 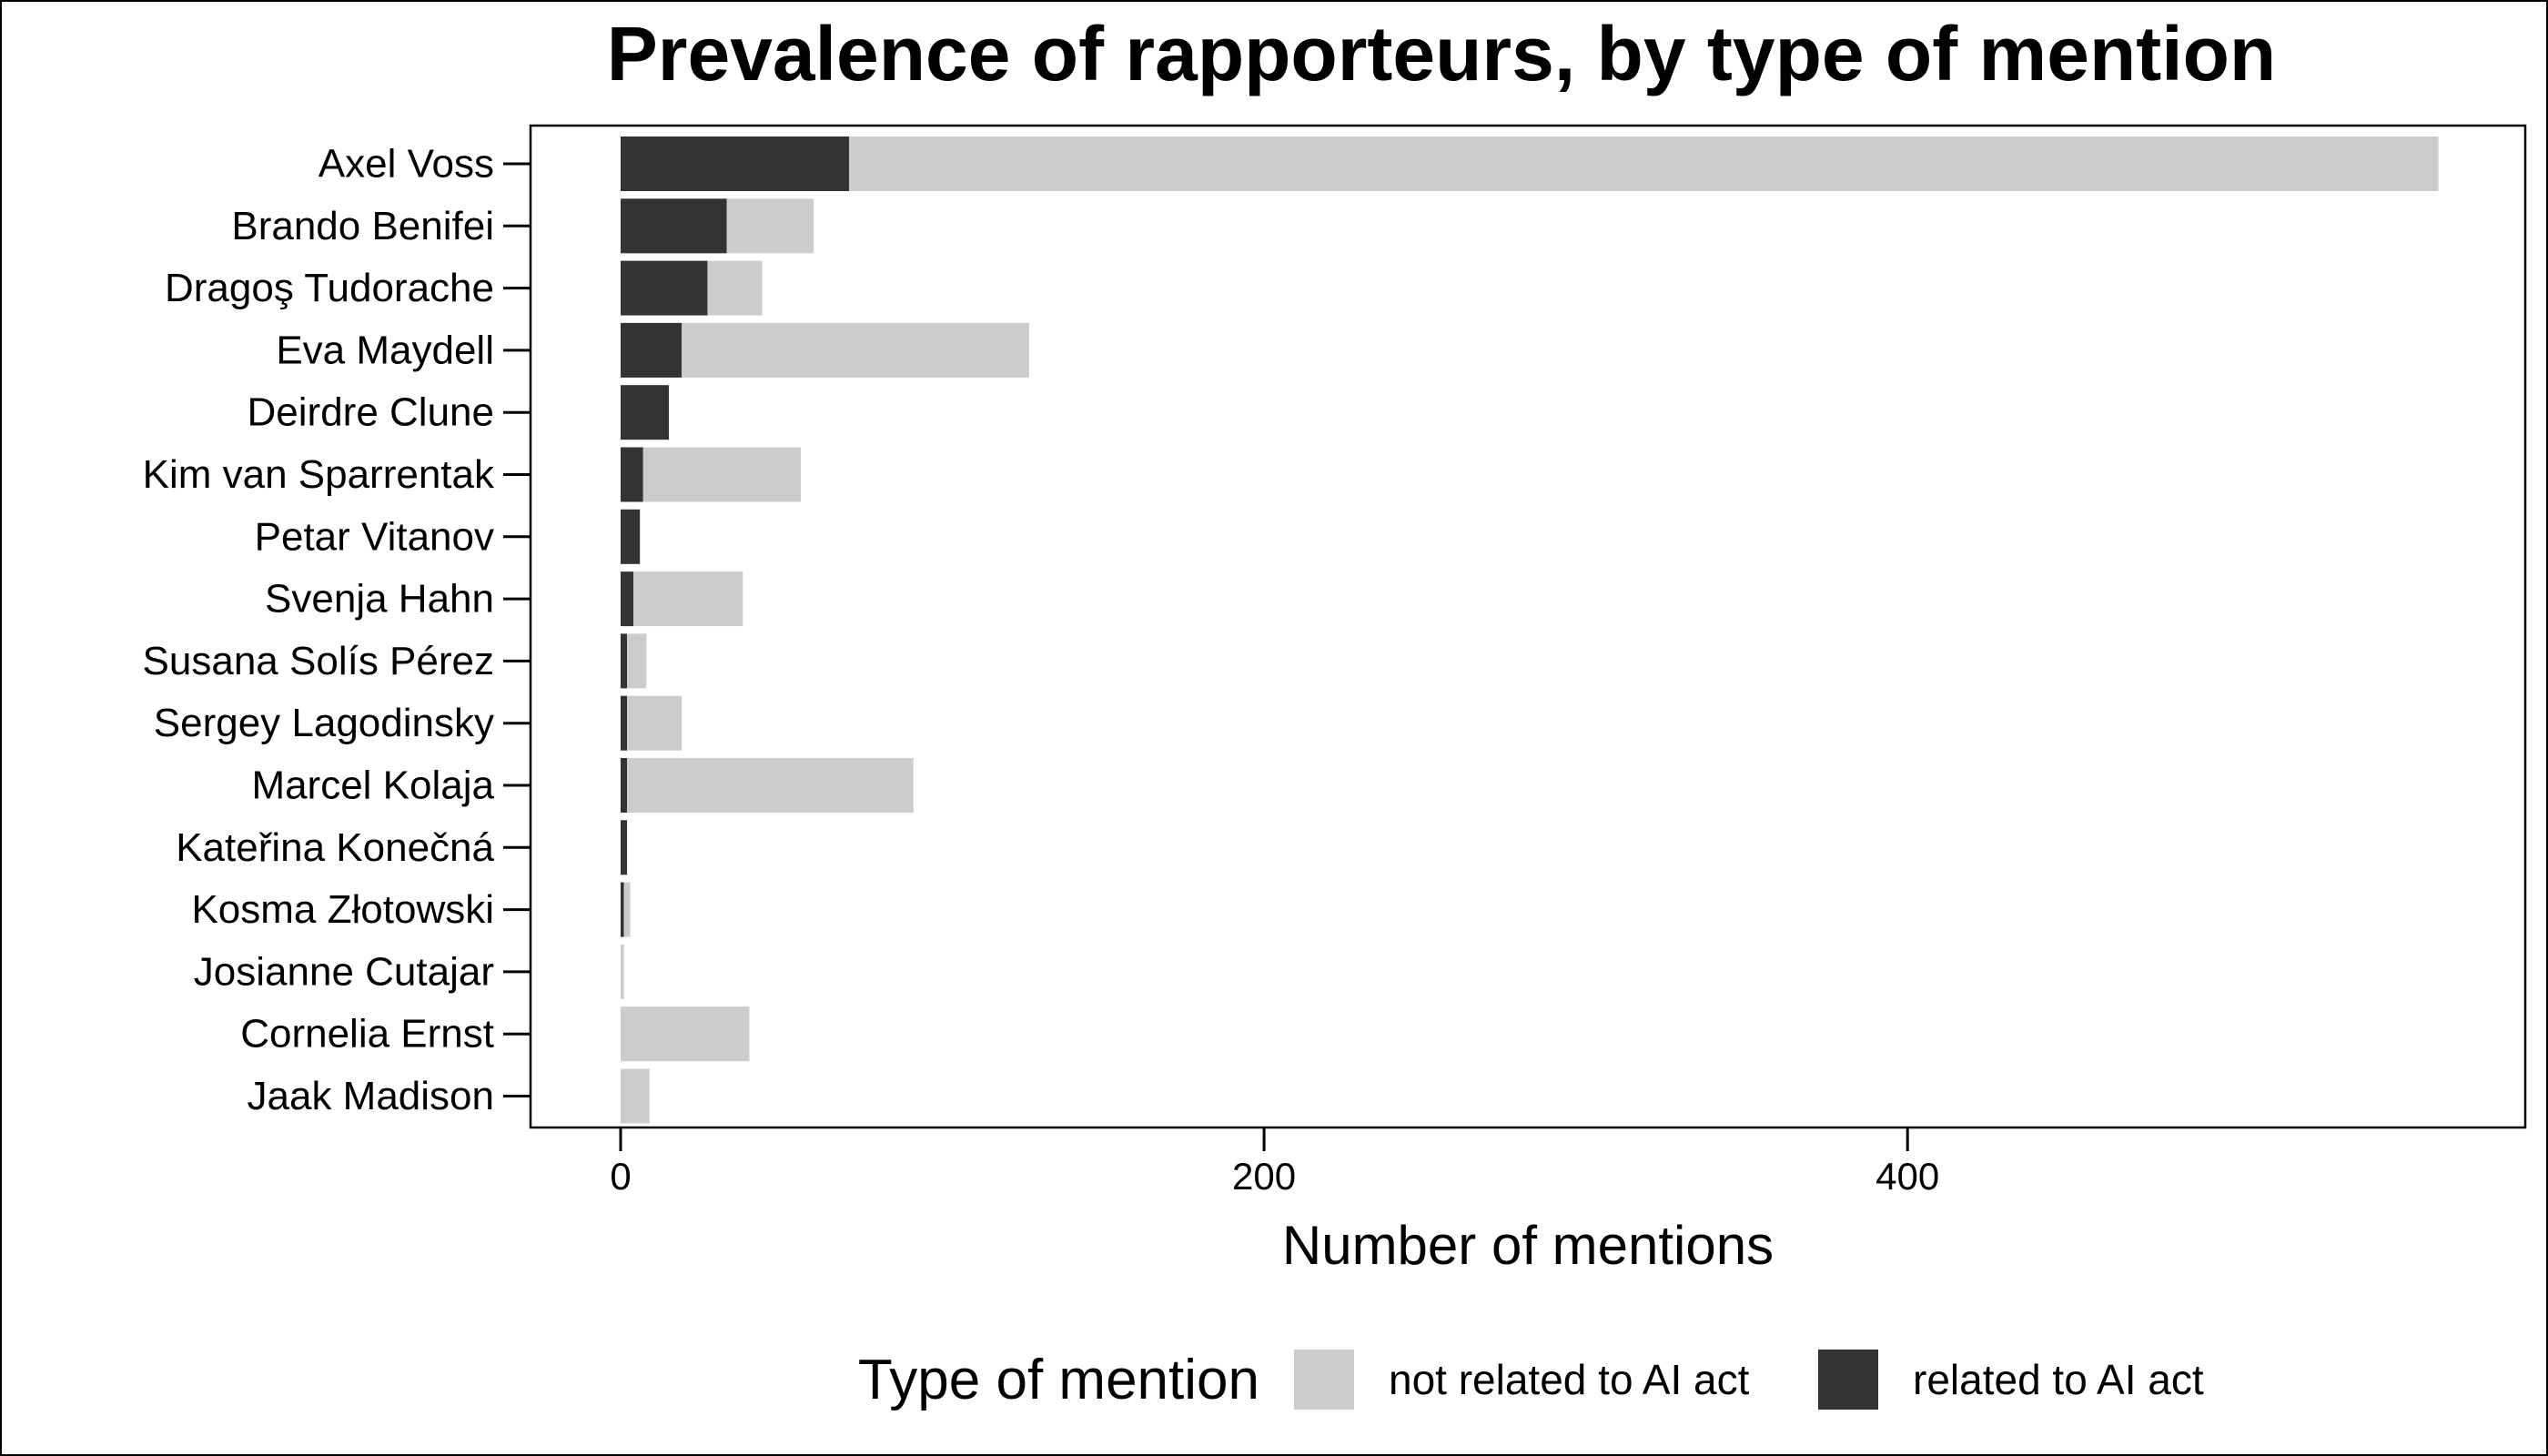 I want to click on bar-not-related-eva-maydell, so click(x=856, y=350).